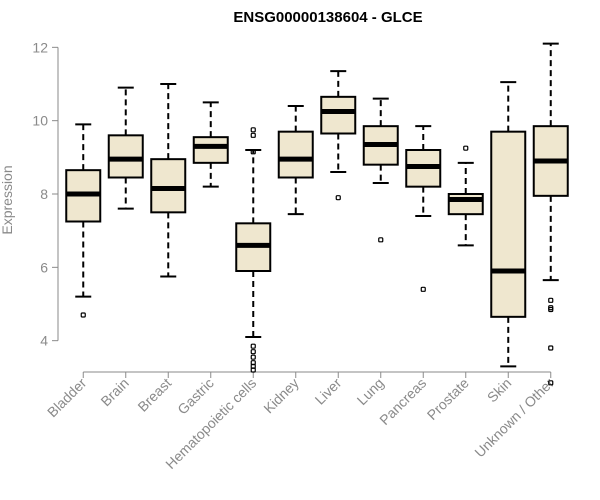 The image size is (600, 500). I want to click on y-tick-label: 10, so click(40, 121).